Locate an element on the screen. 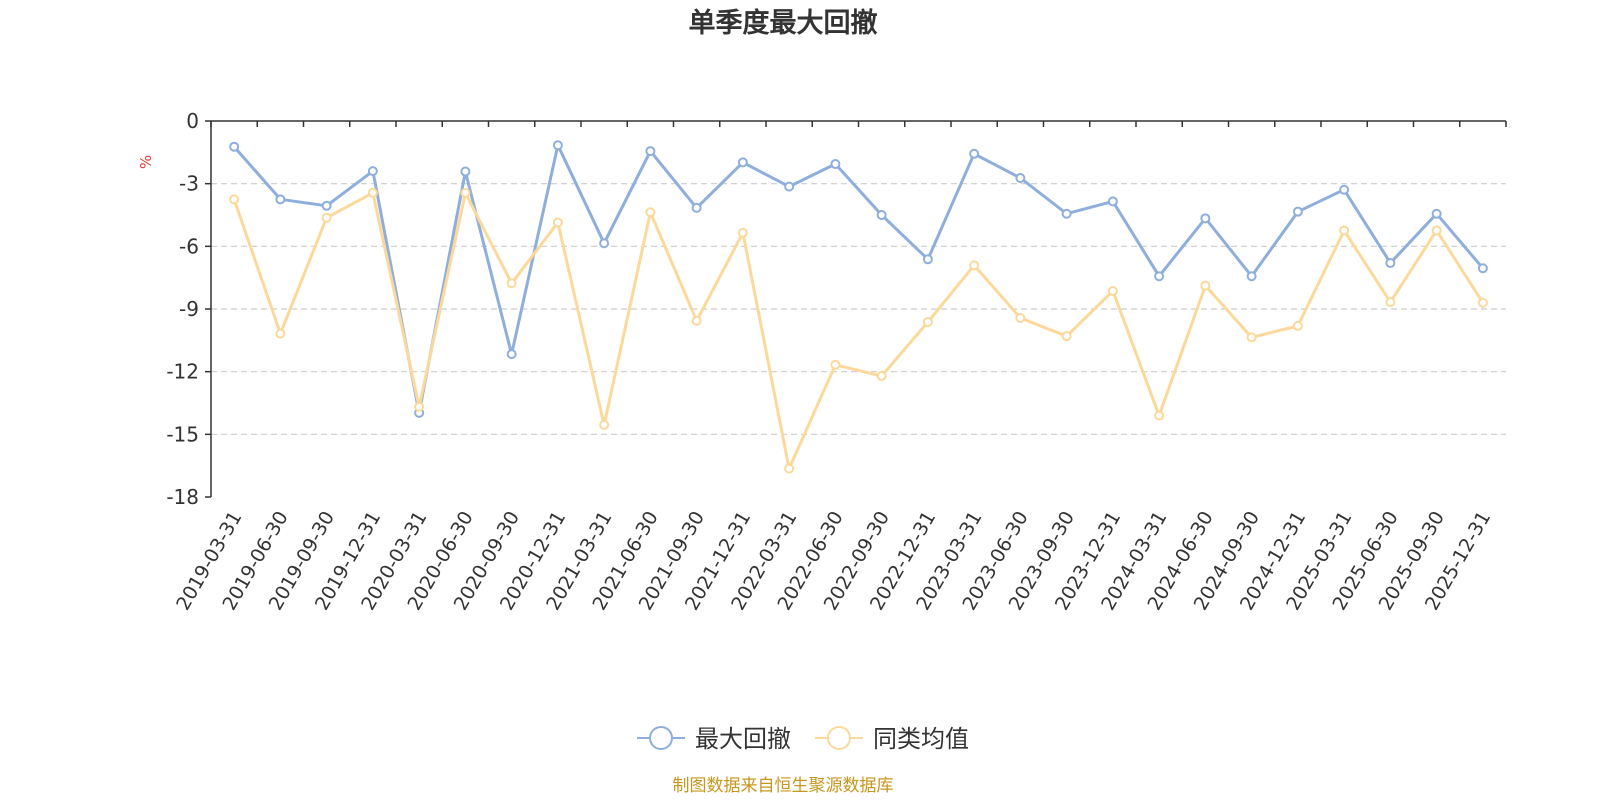 Image resolution: width=1600 pixels, height=800 pixels. y-tick-label: -12 is located at coordinates (182, 372).